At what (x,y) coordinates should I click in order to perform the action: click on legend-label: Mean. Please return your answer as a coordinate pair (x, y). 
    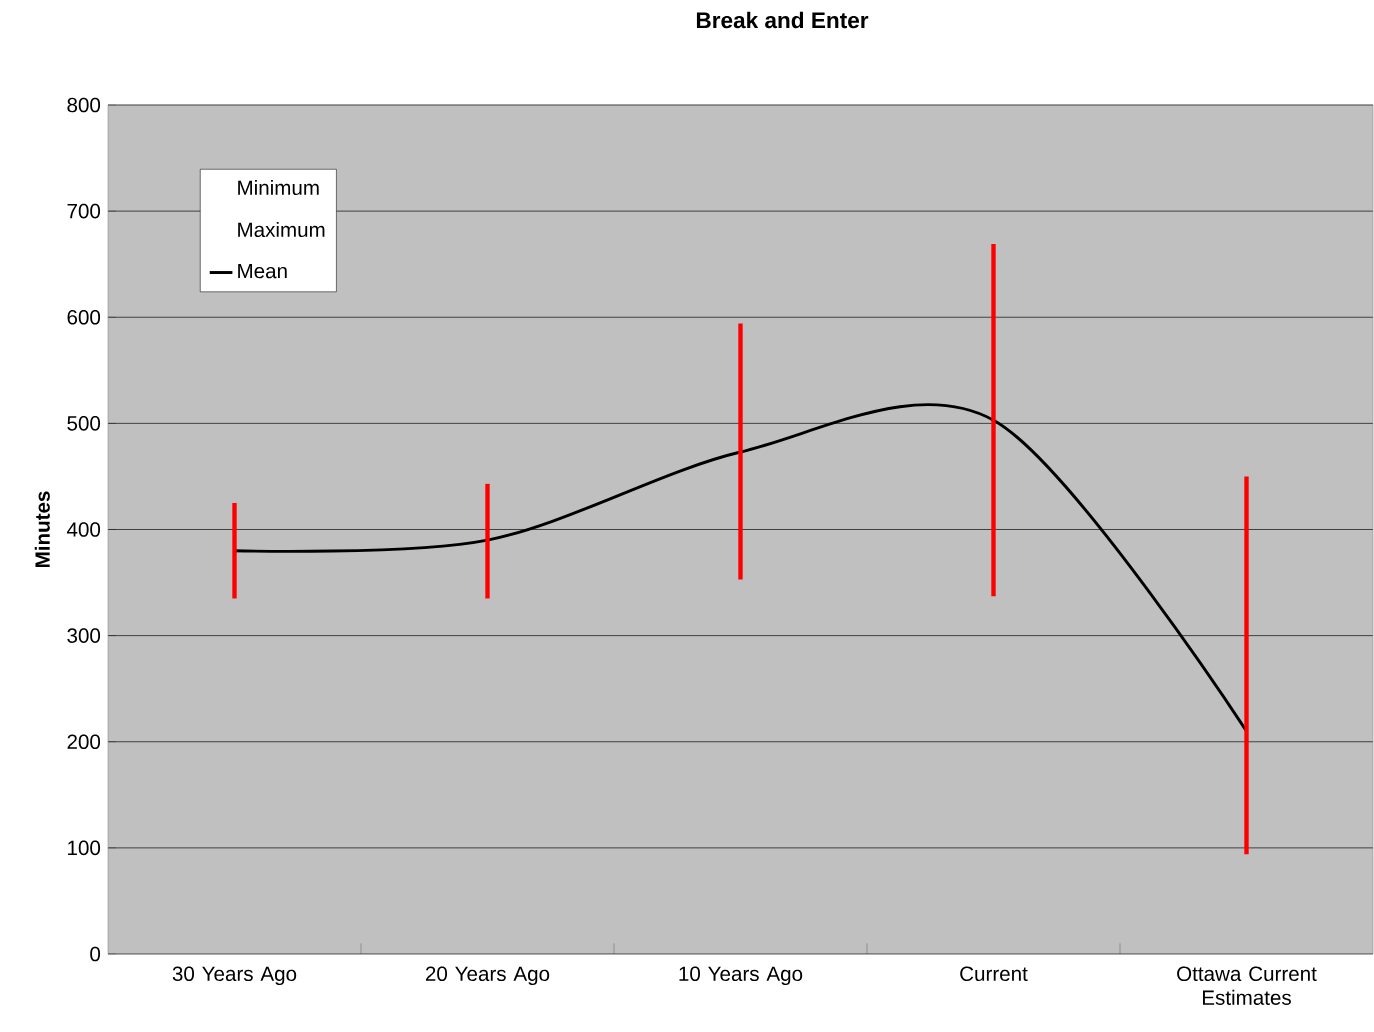
    Looking at the image, I should click on (262, 271).